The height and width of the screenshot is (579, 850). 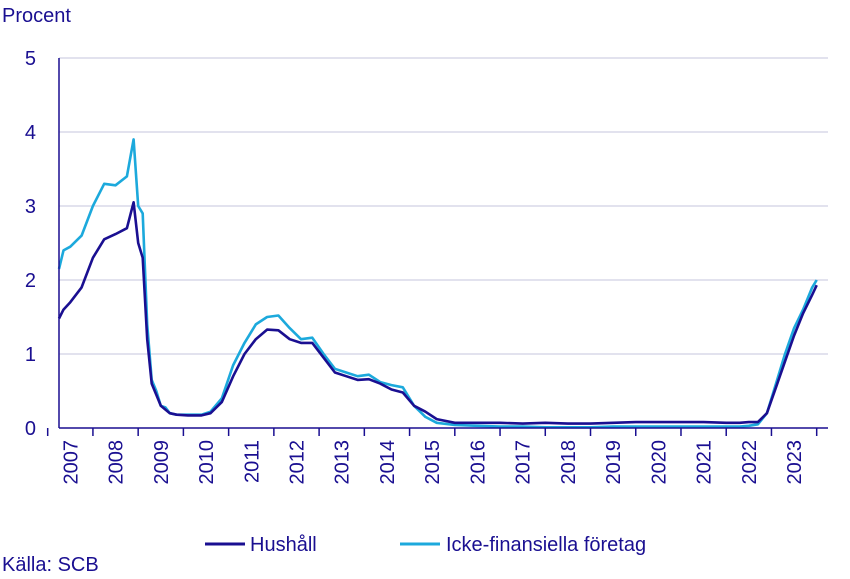 I want to click on x-tick-2016: 2016, so click(x=478, y=462).